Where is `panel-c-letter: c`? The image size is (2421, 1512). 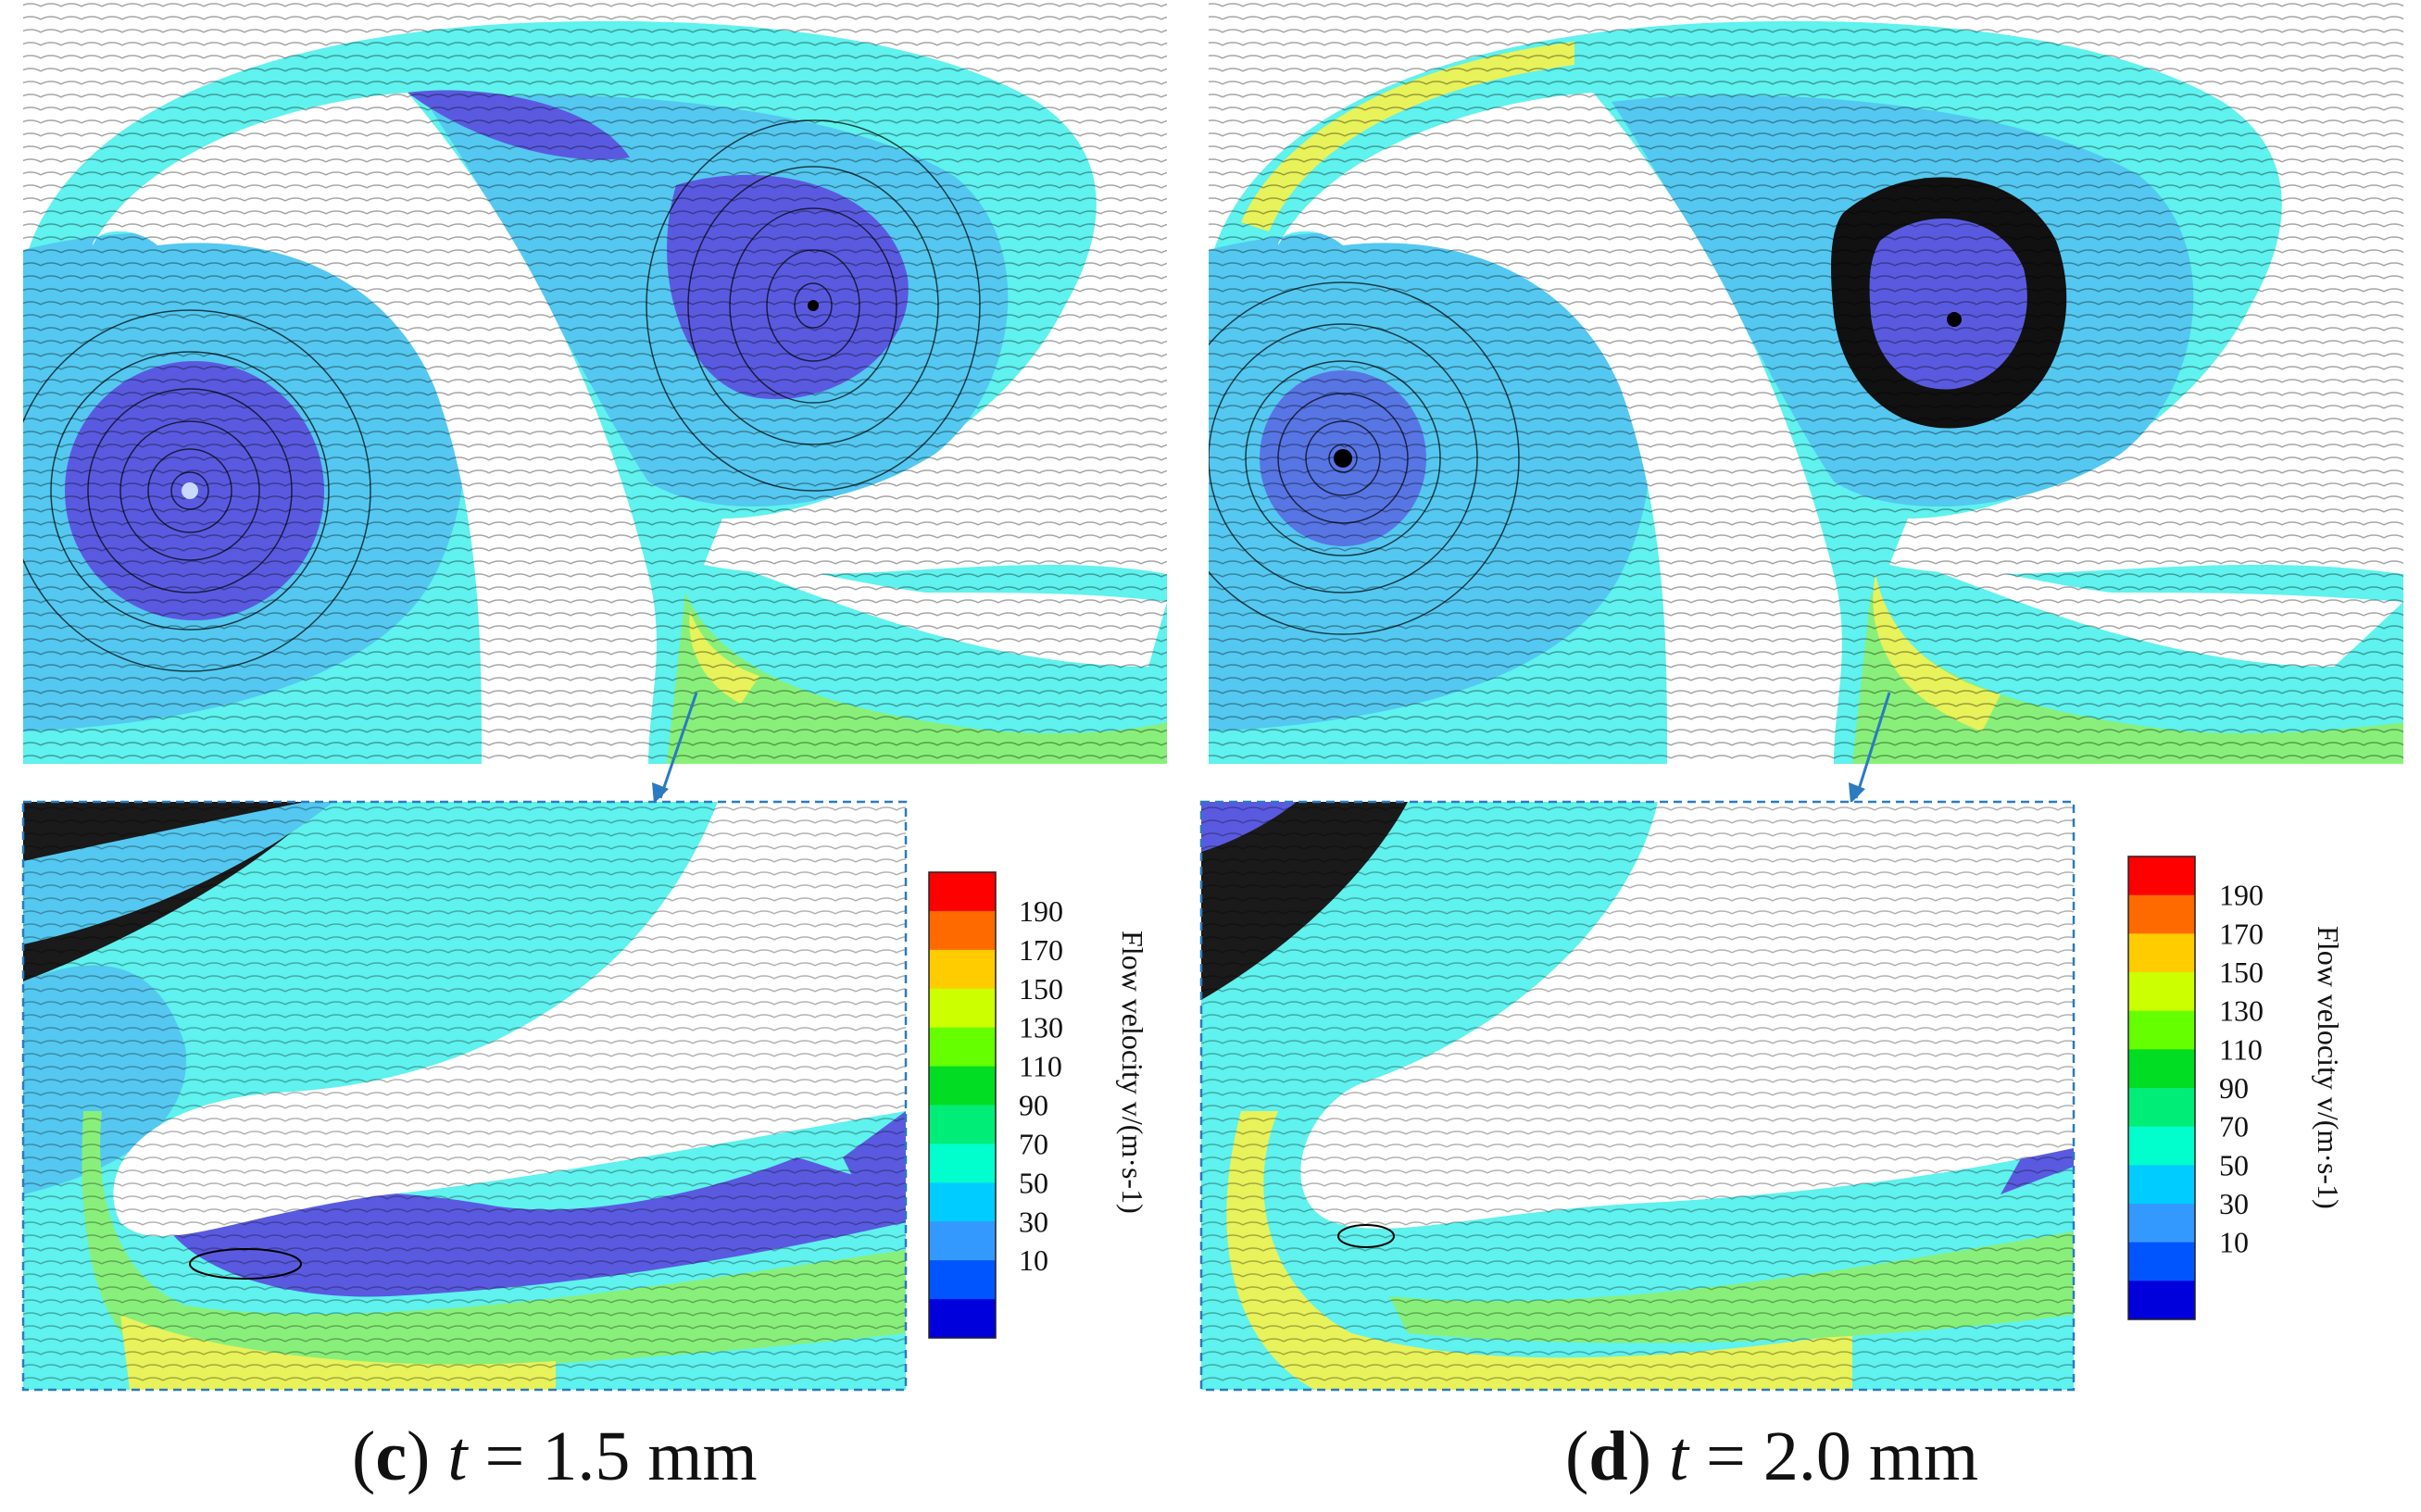 panel-c-letter: c is located at coordinates (391, 1456).